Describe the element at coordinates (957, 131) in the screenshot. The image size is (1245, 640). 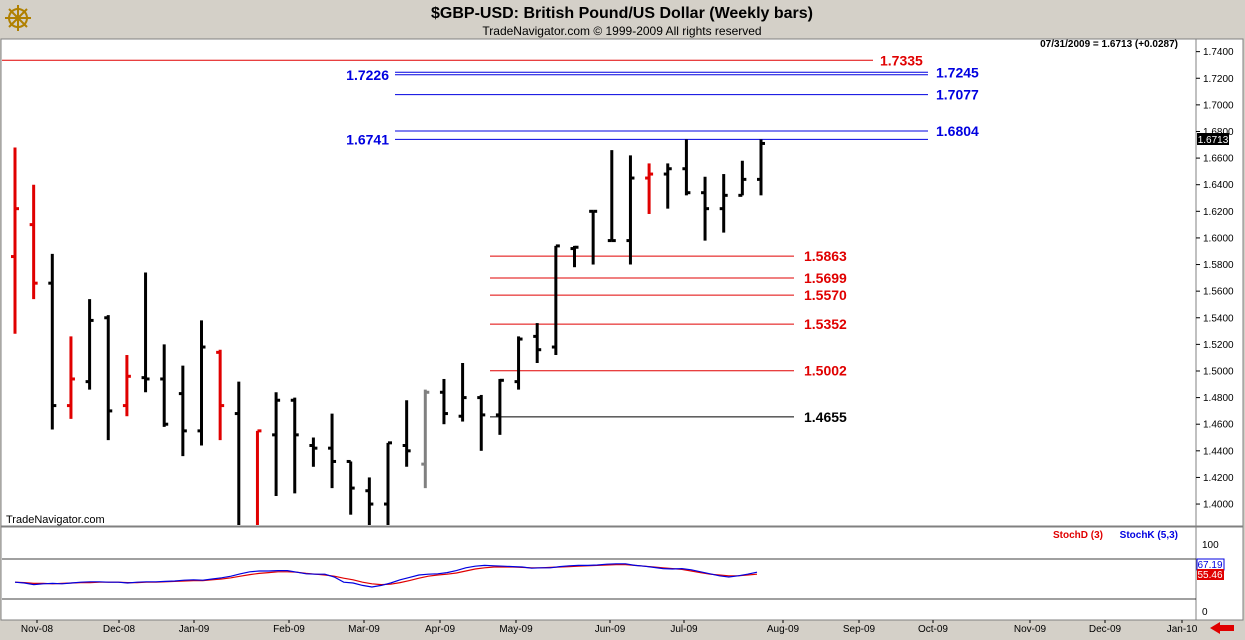
I see `level-label: 1.6804` at that location.